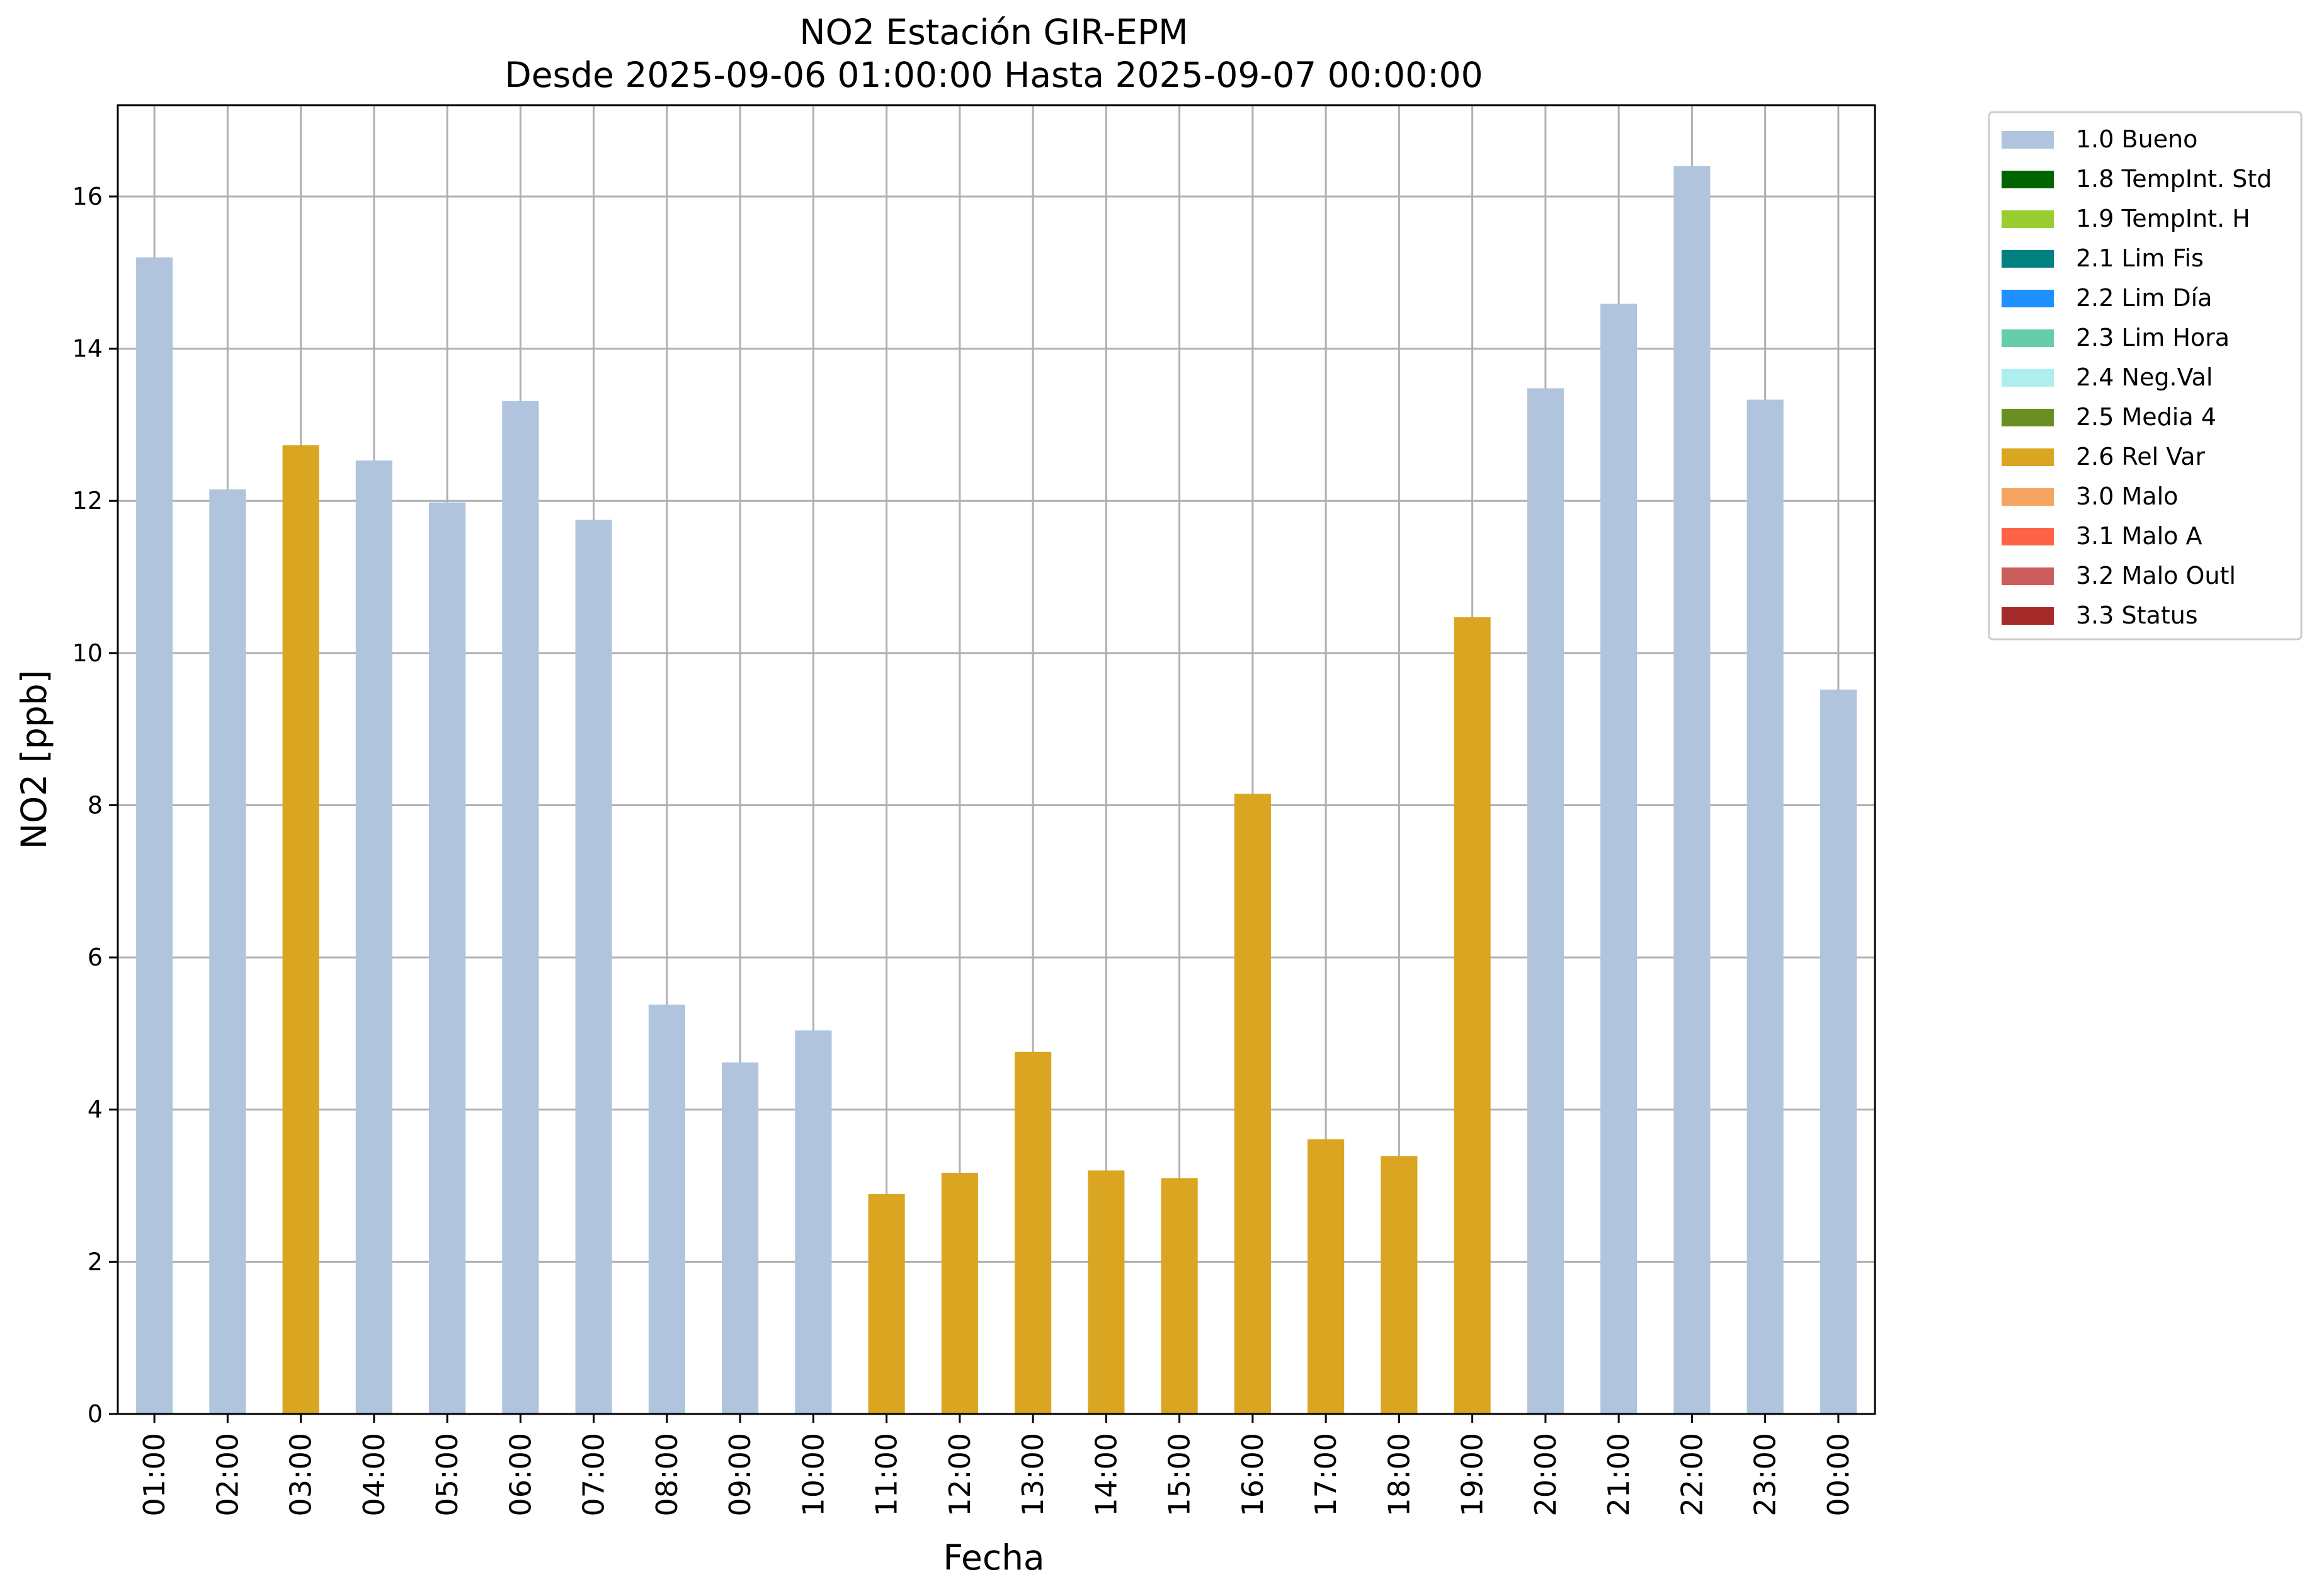  I want to click on y-tick-label: 2, so click(95, 1261).